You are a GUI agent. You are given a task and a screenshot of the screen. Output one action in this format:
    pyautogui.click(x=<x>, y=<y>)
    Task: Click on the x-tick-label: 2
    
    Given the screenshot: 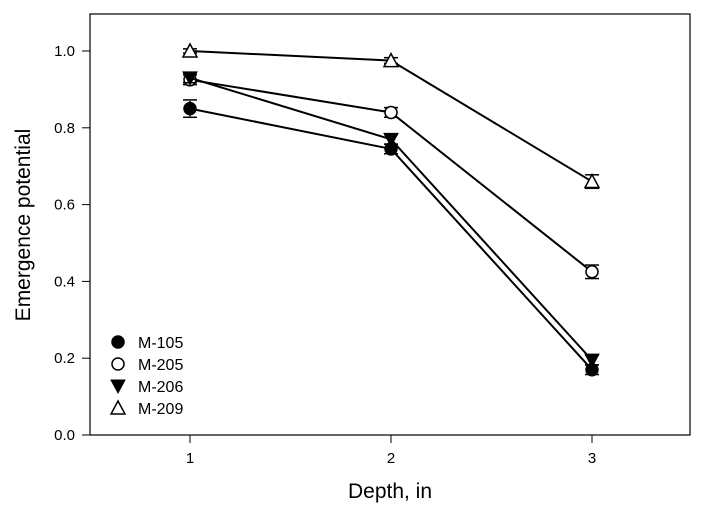 What is the action you would take?
    pyautogui.click(x=391, y=458)
    